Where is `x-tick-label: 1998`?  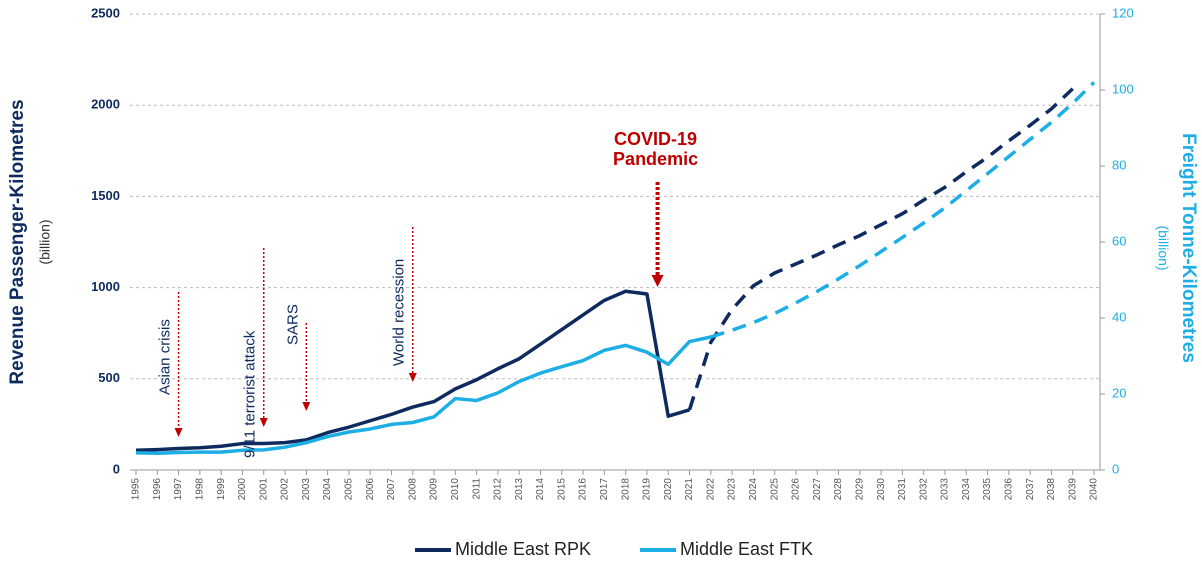
x-tick-label: 1998 is located at coordinates (200, 489).